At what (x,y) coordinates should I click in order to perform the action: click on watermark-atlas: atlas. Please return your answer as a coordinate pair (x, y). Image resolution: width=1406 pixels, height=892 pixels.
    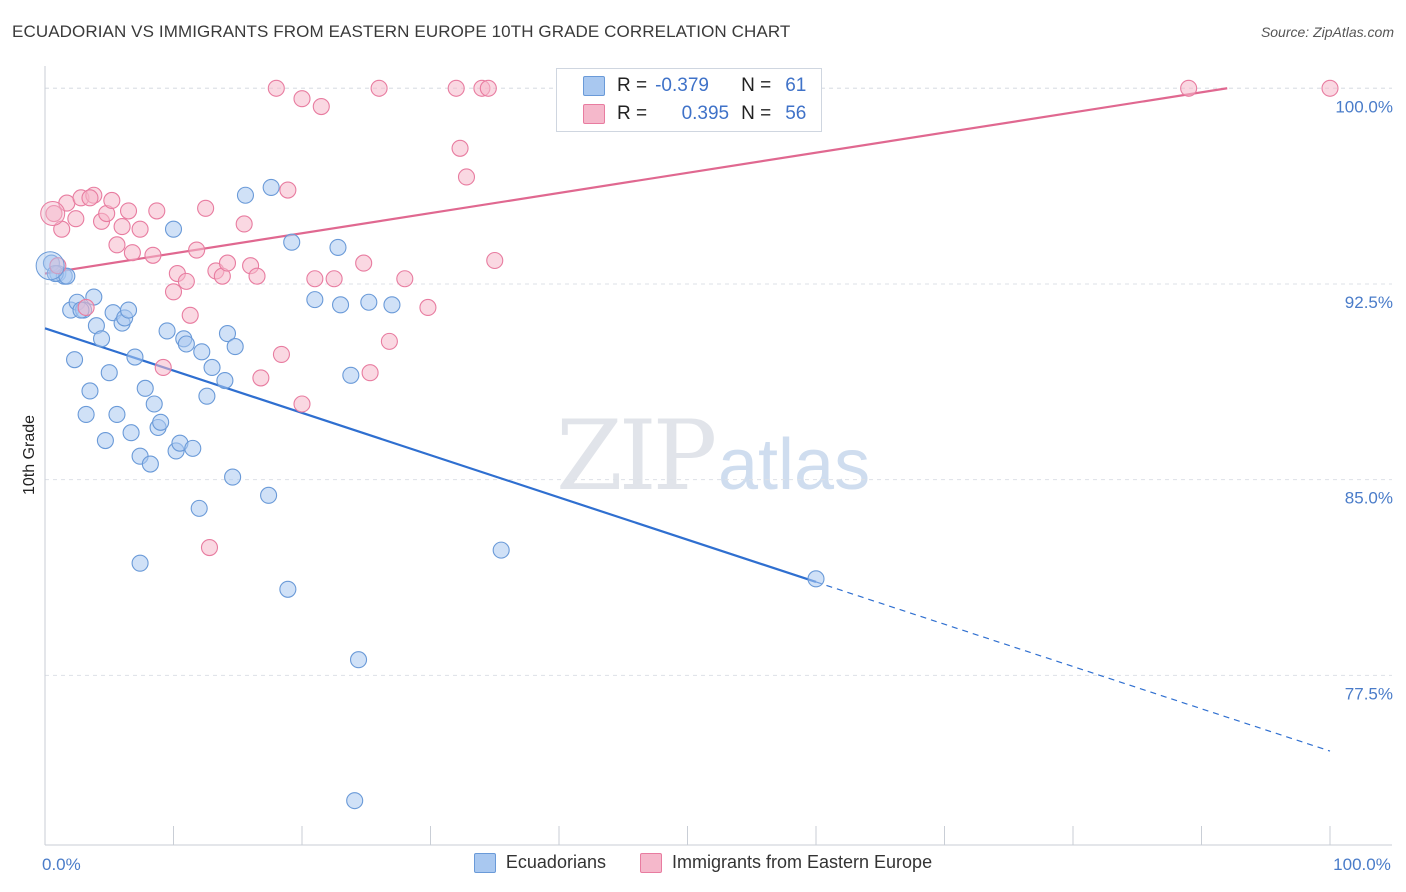
    Looking at the image, I should click on (794, 465).